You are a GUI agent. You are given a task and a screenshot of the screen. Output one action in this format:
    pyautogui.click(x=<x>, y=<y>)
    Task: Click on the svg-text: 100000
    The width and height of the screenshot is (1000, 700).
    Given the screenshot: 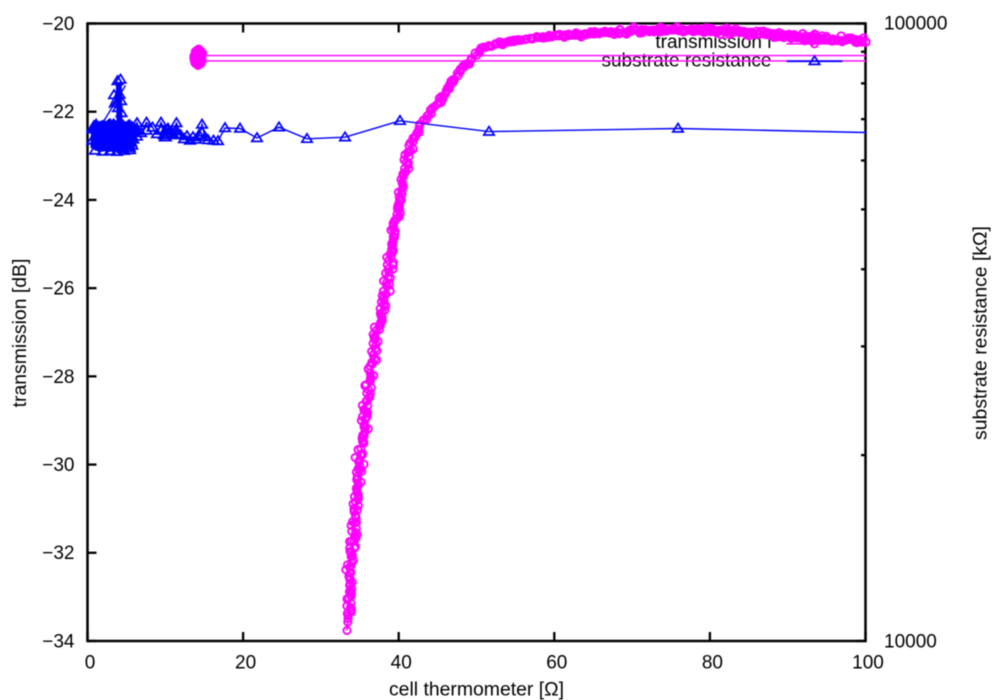 What is the action you would take?
    pyautogui.click(x=915, y=23)
    